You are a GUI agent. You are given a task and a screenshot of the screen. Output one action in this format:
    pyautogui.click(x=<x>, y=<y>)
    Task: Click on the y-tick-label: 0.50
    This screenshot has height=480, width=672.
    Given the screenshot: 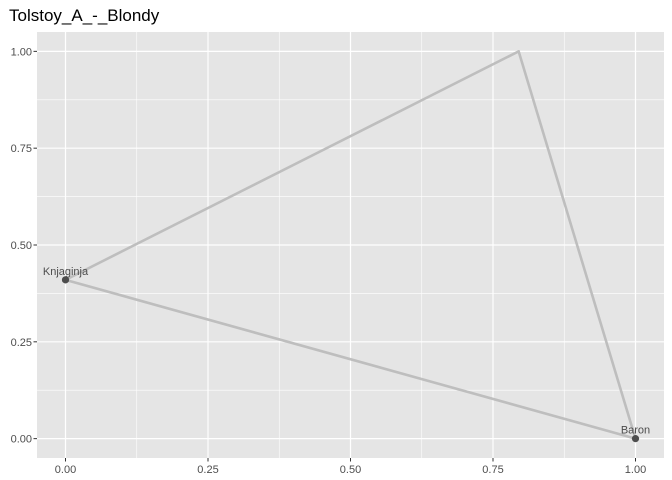 What is the action you would take?
    pyautogui.click(x=21, y=246)
    